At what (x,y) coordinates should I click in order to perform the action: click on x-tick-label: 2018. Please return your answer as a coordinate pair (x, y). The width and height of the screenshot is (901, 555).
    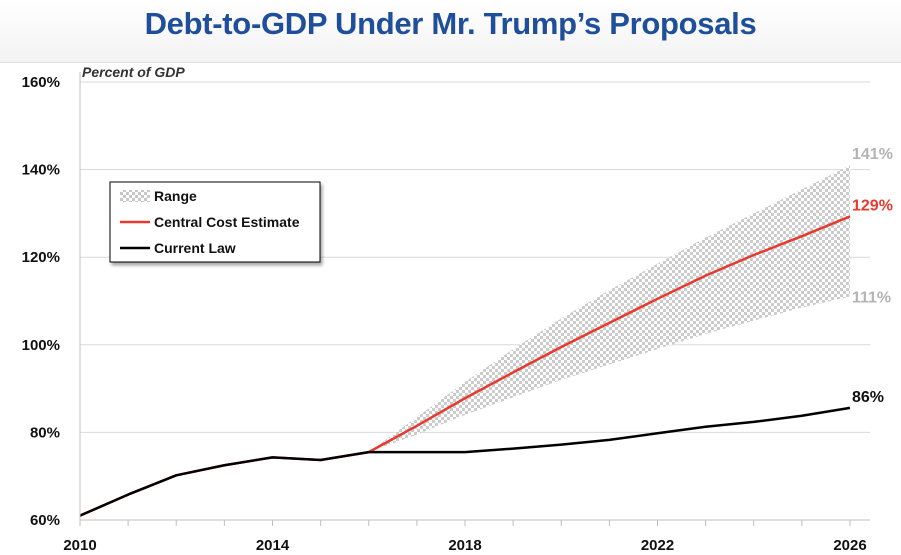
    Looking at the image, I should click on (464, 545).